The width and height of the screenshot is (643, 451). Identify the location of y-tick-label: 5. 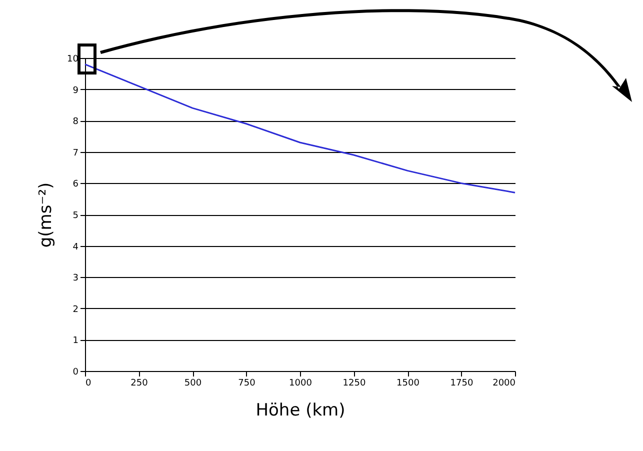
(75, 216).